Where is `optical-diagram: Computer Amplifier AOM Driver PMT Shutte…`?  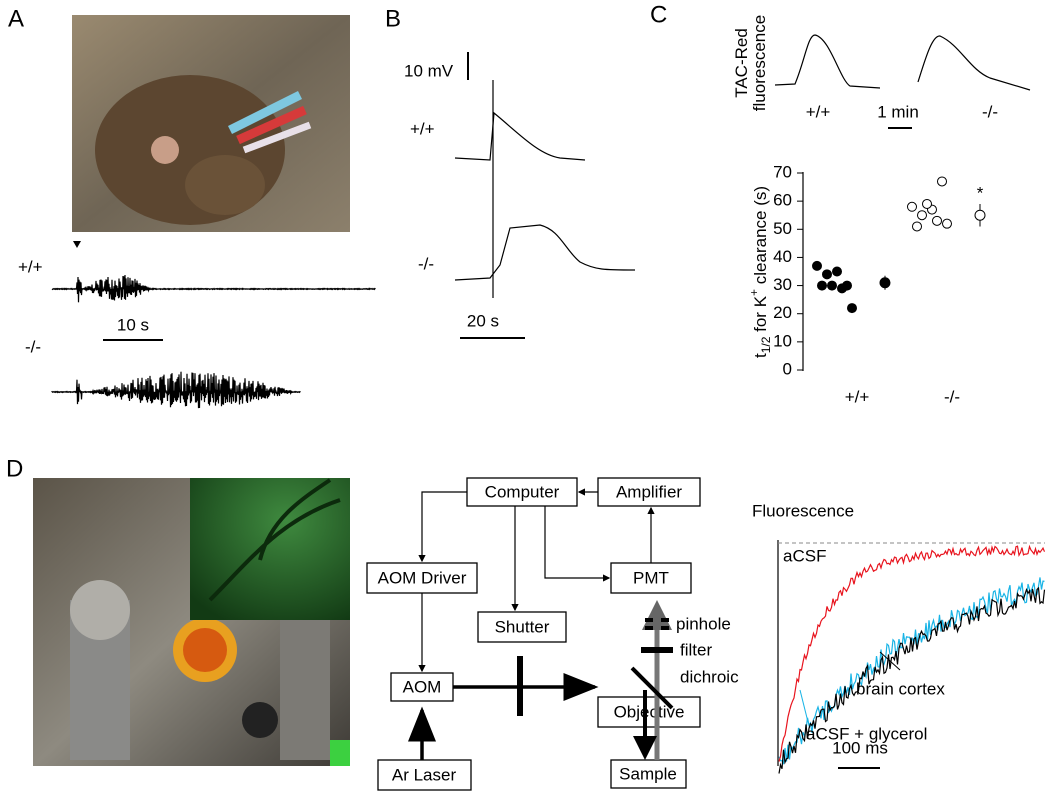 optical-diagram: Computer Amplifier AOM Driver PMT Shutte… is located at coordinates (552, 634).